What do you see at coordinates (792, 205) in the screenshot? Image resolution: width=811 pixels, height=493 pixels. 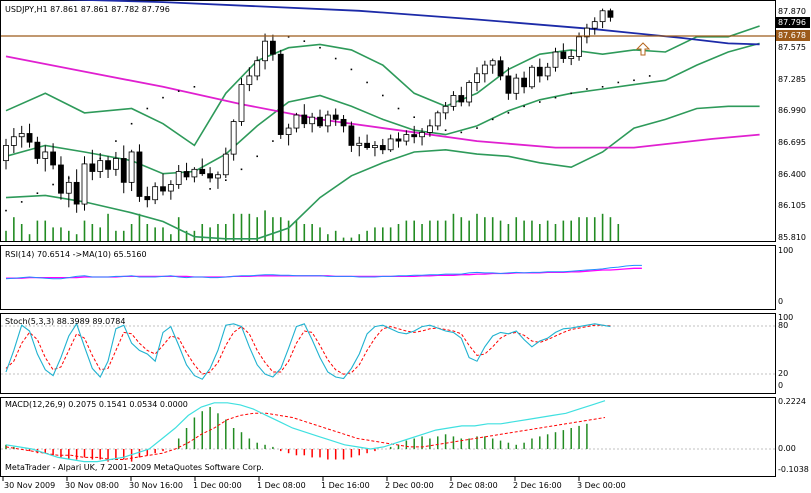 I see `price-label-6: 86.105` at bounding box center [792, 205].